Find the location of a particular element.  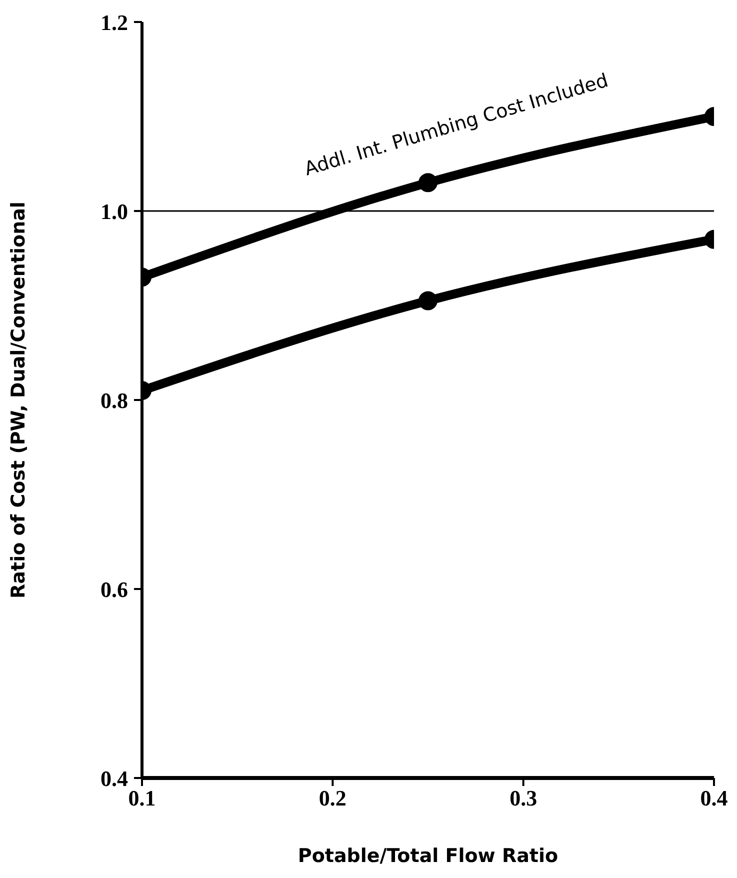

y-tick-label: 0.8 is located at coordinates (114, 400).